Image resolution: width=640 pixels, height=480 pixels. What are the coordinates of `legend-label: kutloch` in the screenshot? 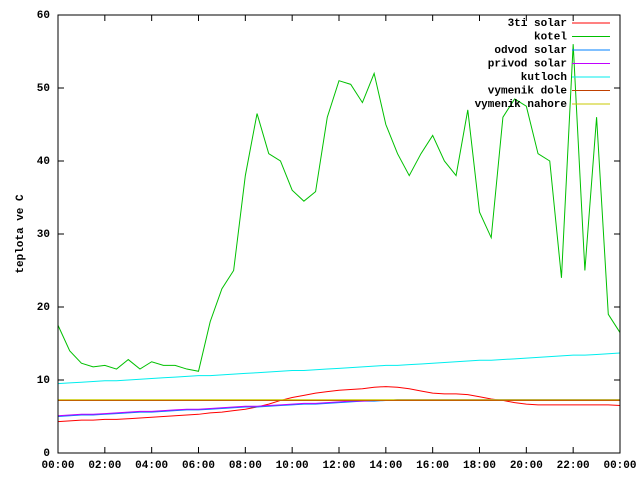 It's located at (544, 78).